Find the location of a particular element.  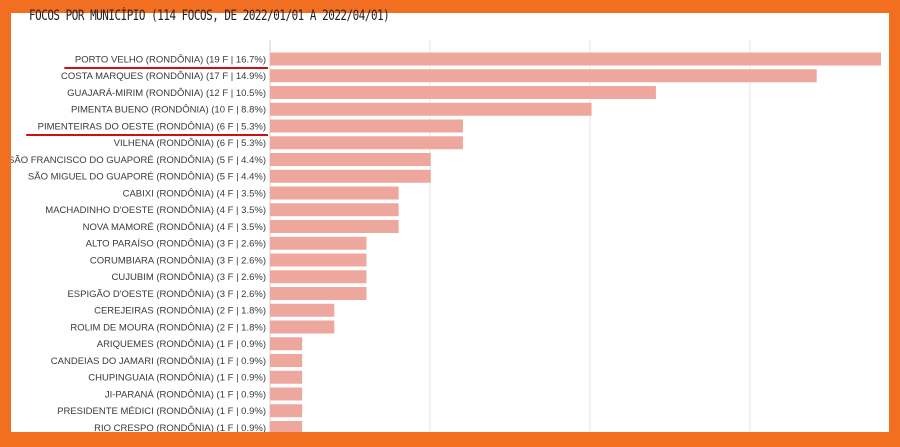

category-label: RIO CRESPO (RONDÔNIA) (1 F | 0.9%) is located at coordinates (180, 427).